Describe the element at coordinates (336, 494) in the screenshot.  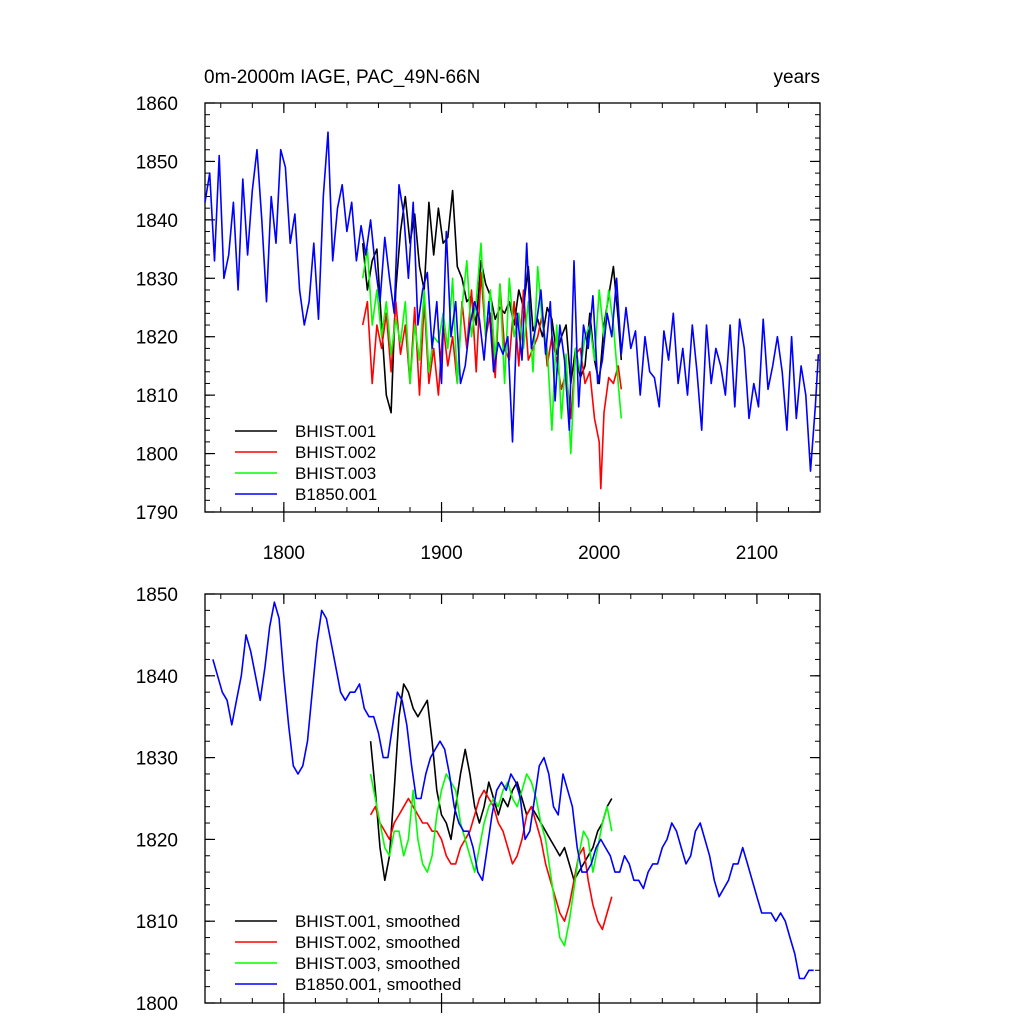
I see `top-legend-label: B1850.001` at that location.